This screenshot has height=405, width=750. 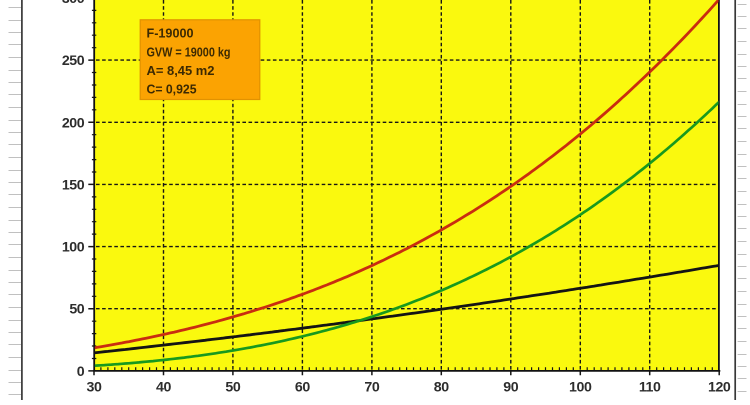 What do you see at coordinates (650, 388) in the screenshot?
I see `svg-text: 110` at bounding box center [650, 388].